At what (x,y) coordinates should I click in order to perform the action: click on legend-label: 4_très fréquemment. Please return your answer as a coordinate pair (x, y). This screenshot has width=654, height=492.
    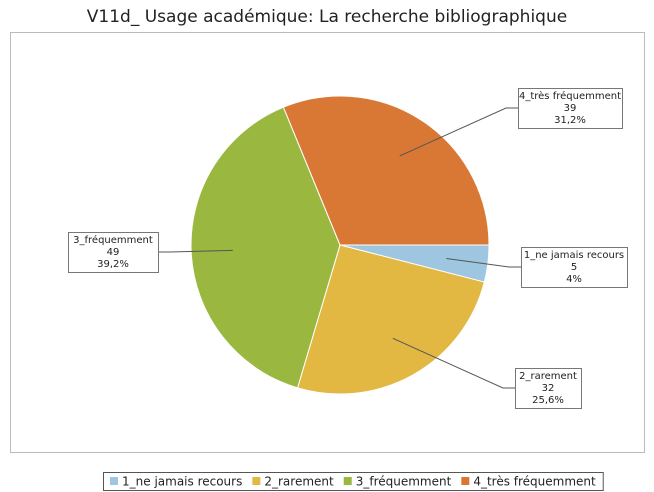
    Looking at the image, I should click on (534, 482).